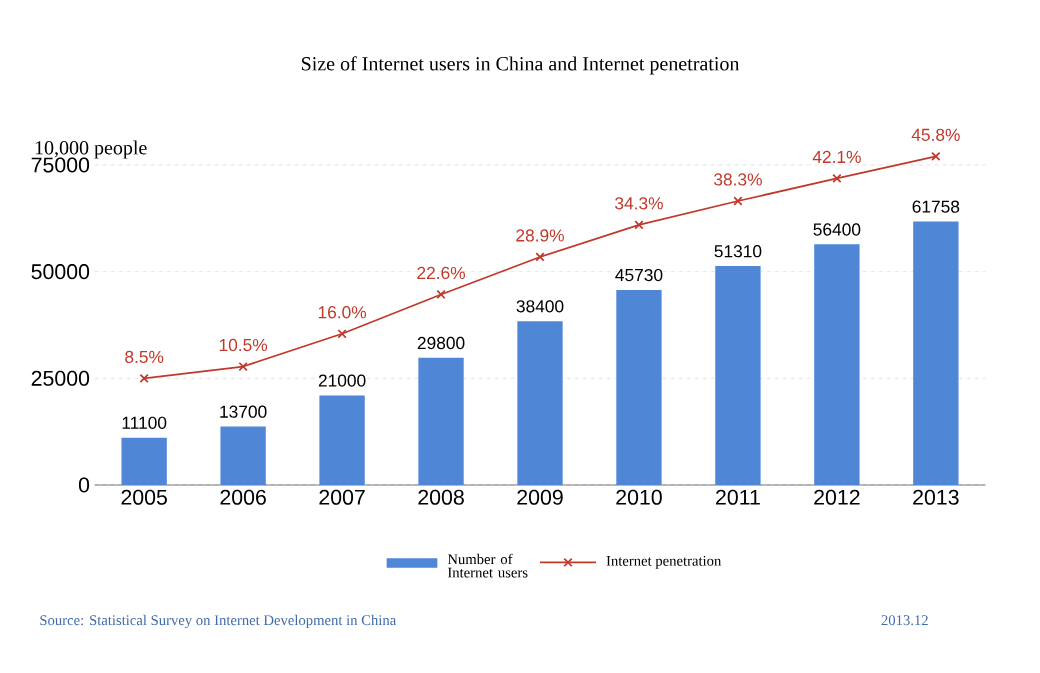  I want to click on x-tick-label: 2011, so click(738, 497).